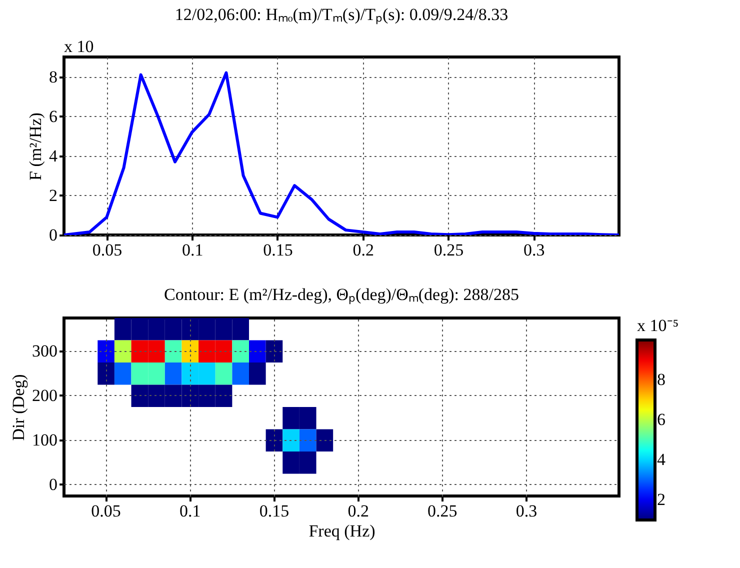 The height and width of the screenshot is (568, 740). What do you see at coordinates (18, 407) in the screenshot?
I see `y-axis-title: Dir (Deg)` at bounding box center [18, 407].